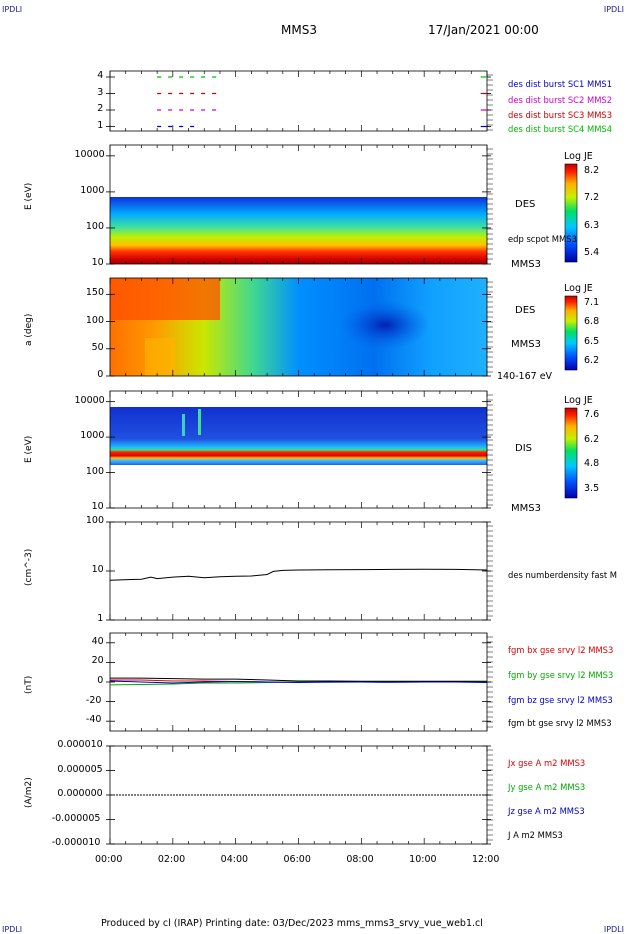  What do you see at coordinates (29, 792) in the screenshot?
I see `ylabel-current: (A/m2)` at bounding box center [29, 792].